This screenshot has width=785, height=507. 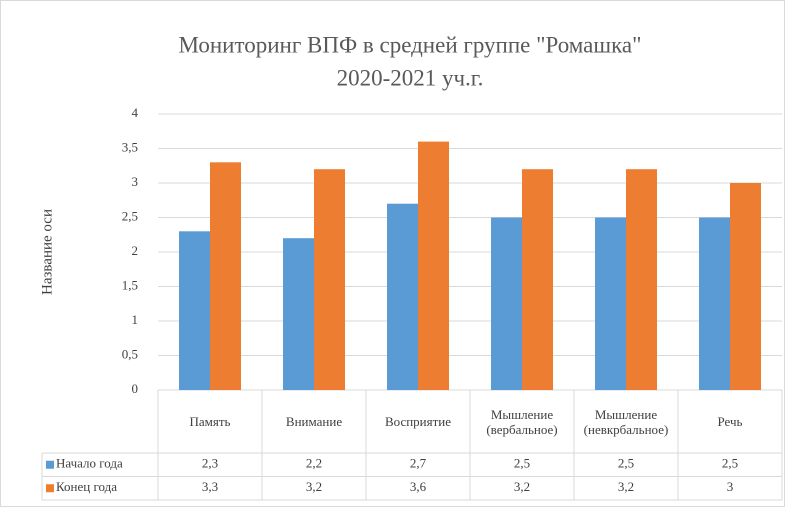 I want to click on category-cell: Внимание, so click(x=314, y=421).